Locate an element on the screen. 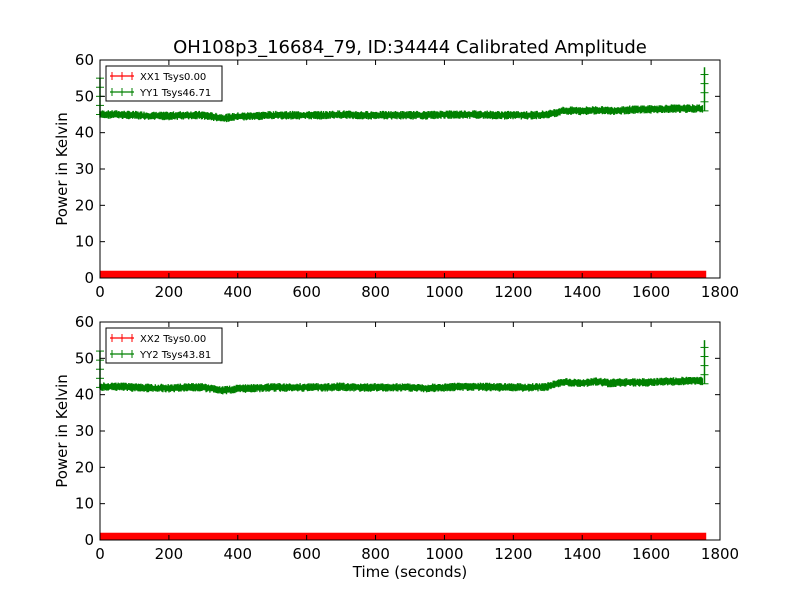 The height and width of the screenshot is (604, 800). legend-label: XX1 Tsys0.00 is located at coordinates (173, 77).